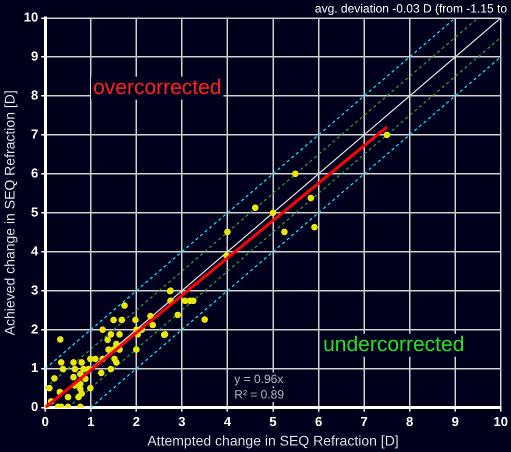 This screenshot has height=452, width=511. I want to click on x-tick-label: 4, so click(228, 421).